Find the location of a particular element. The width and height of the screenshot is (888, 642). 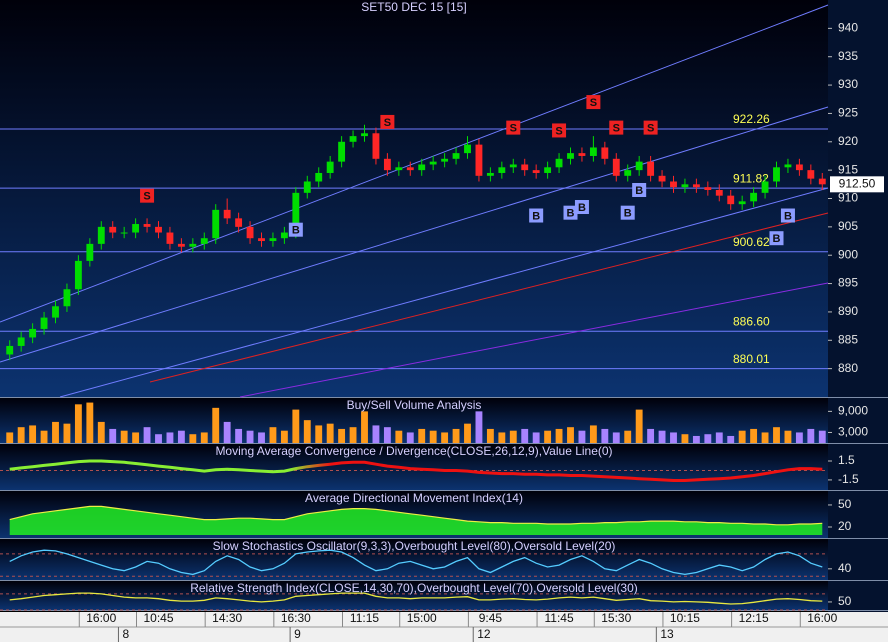

day-label: 8 is located at coordinates (125, 634).